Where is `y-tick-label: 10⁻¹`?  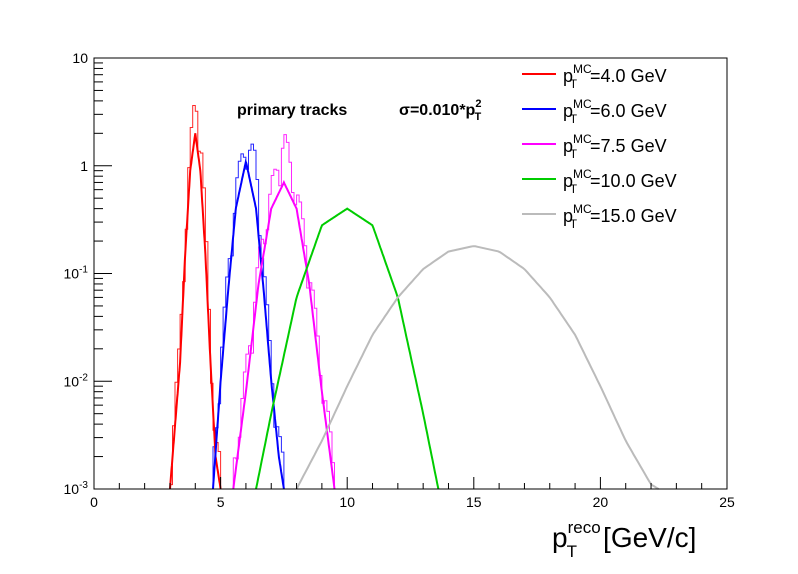 y-tick-label: 10⁻¹ is located at coordinates (76, 273).